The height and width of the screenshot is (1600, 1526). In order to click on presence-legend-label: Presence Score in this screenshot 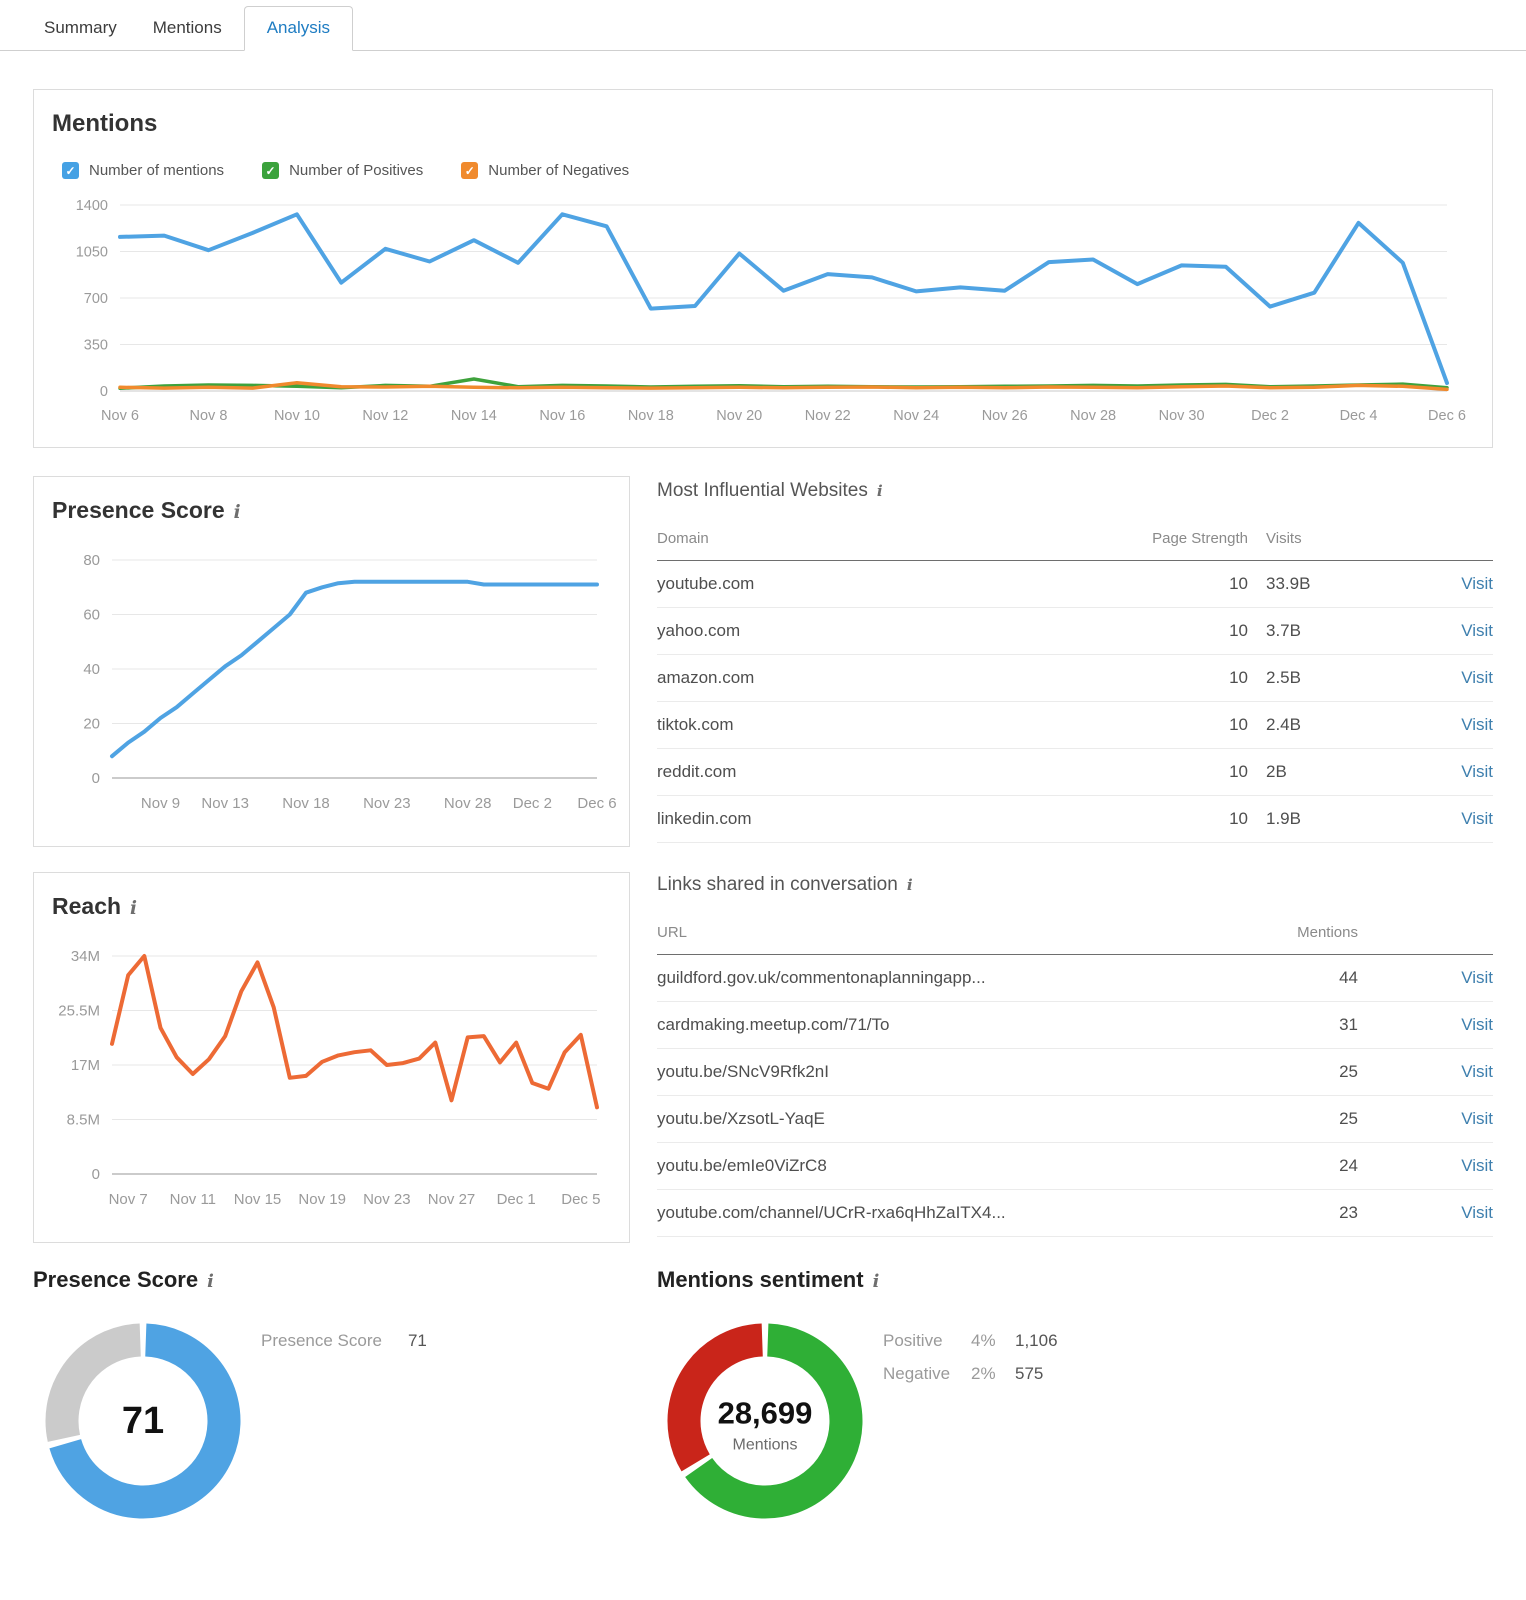, I will do `click(321, 1340)`.